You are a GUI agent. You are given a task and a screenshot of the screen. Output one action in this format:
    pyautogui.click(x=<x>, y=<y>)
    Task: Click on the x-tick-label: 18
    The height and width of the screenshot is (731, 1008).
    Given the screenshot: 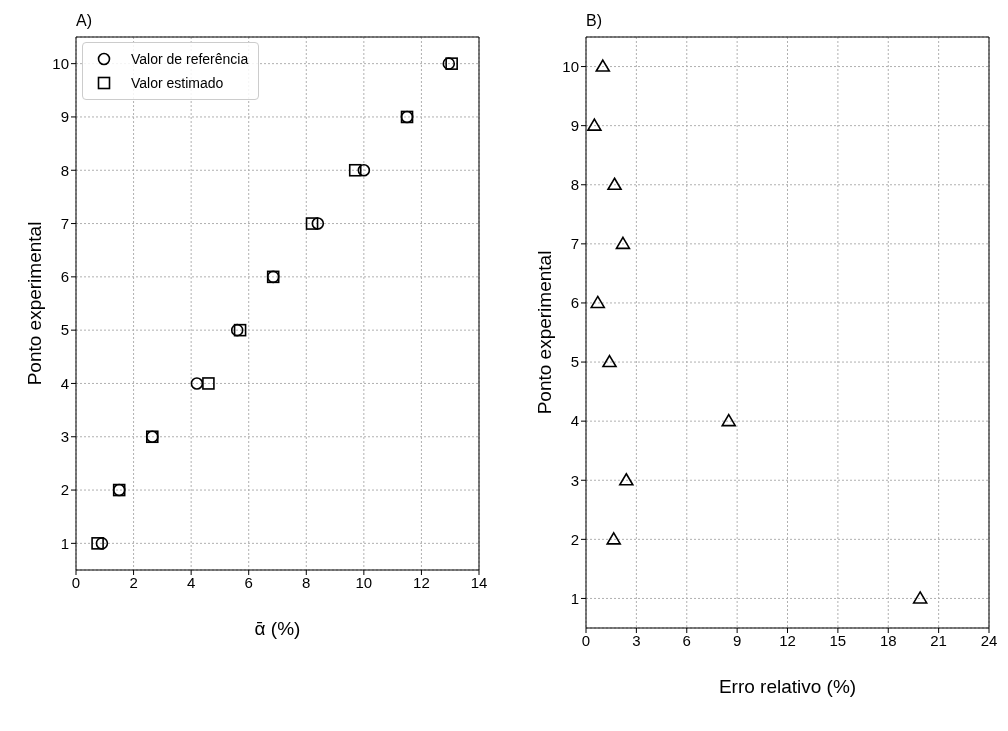 What is the action you would take?
    pyautogui.click(x=888, y=640)
    